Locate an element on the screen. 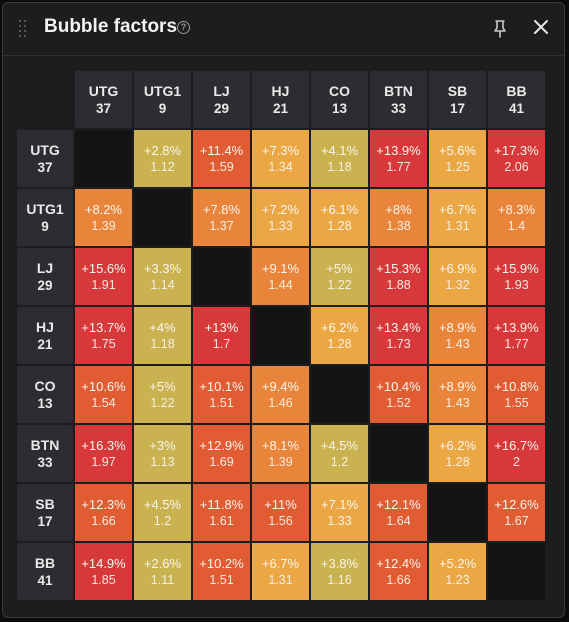 The height and width of the screenshot is (622, 569). matrix-cell: +8.1% 1.39 is located at coordinates (280, 453).